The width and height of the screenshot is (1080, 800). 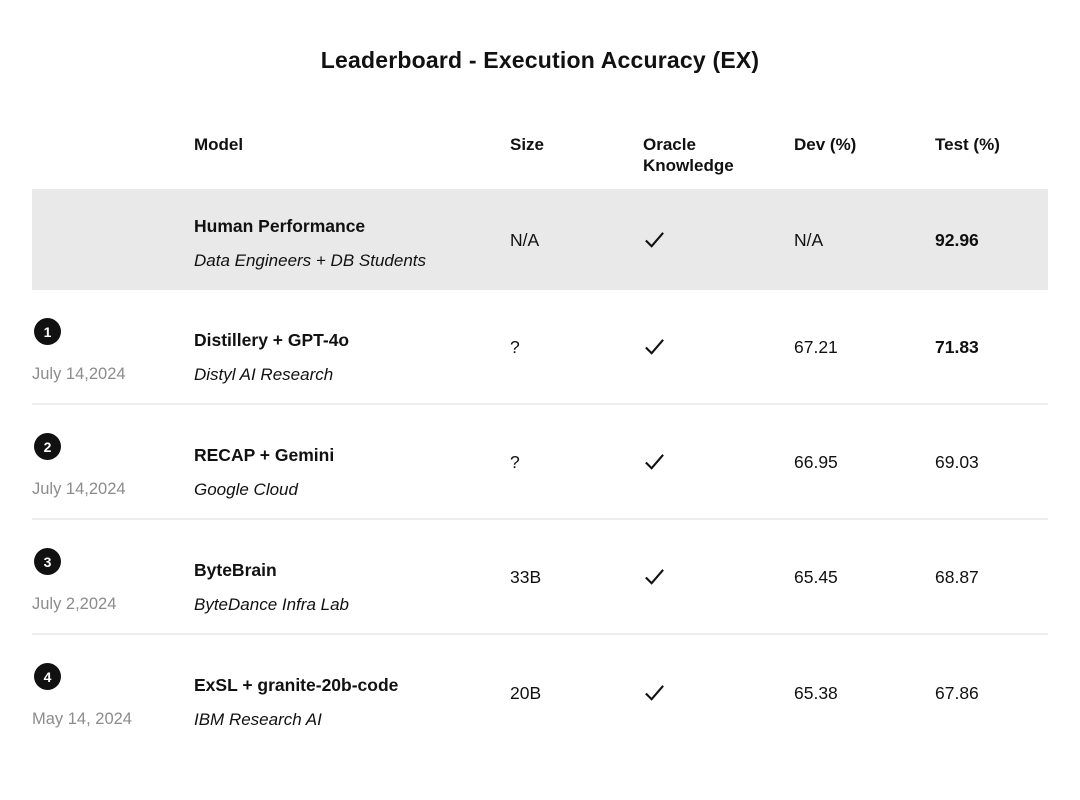 What do you see at coordinates (310, 260) in the screenshot?
I see `model-organization: Data Engineers + DB Students` at bounding box center [310, 260].